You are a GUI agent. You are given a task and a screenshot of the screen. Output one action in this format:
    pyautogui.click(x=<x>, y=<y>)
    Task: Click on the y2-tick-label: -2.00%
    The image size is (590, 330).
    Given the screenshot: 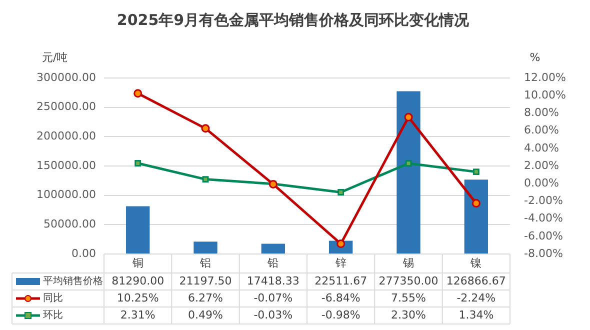 What is the action you would take?
    pyautogui.click(x=543, y=201)
    